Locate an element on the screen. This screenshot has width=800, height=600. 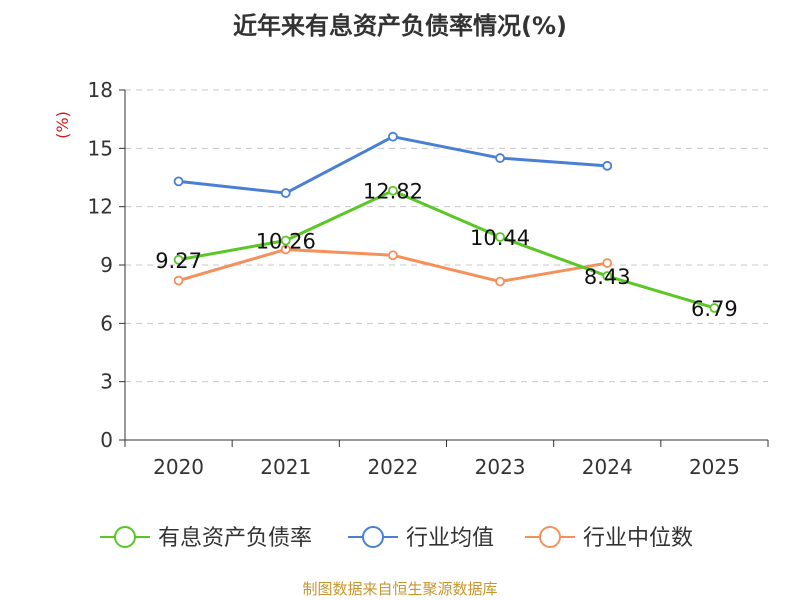
data-label: 10.44 is located at coordinates (500, 238).